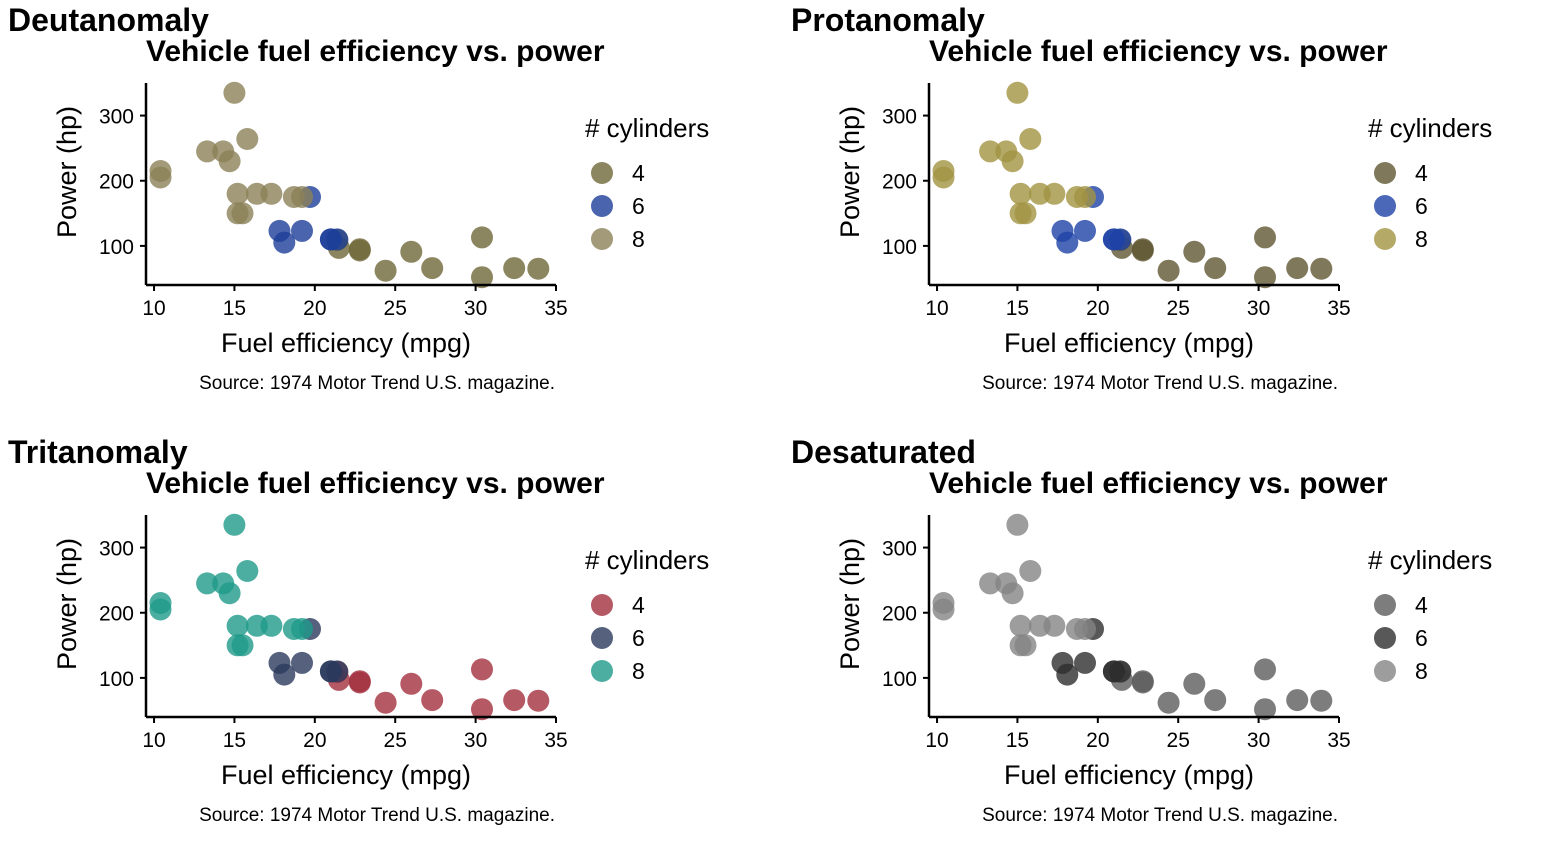  Describe the element at coordinates (1430, 614) in the screenshot. I see `legend: # cylinders 4 6 8` at that location.